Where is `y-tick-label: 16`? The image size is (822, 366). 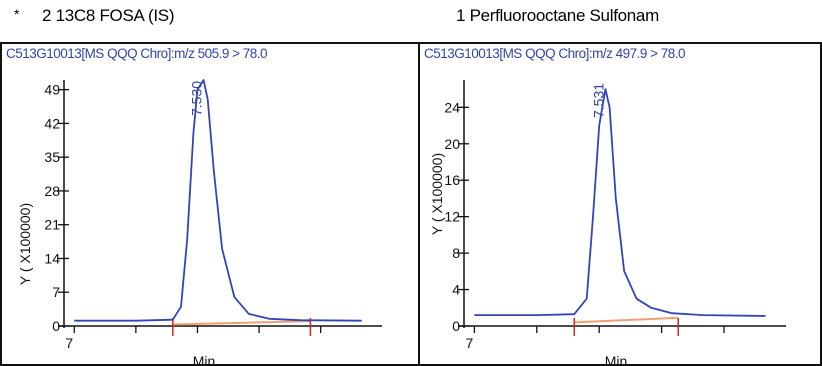 y-tick-label: 16 is located at coordinates (452, 180).